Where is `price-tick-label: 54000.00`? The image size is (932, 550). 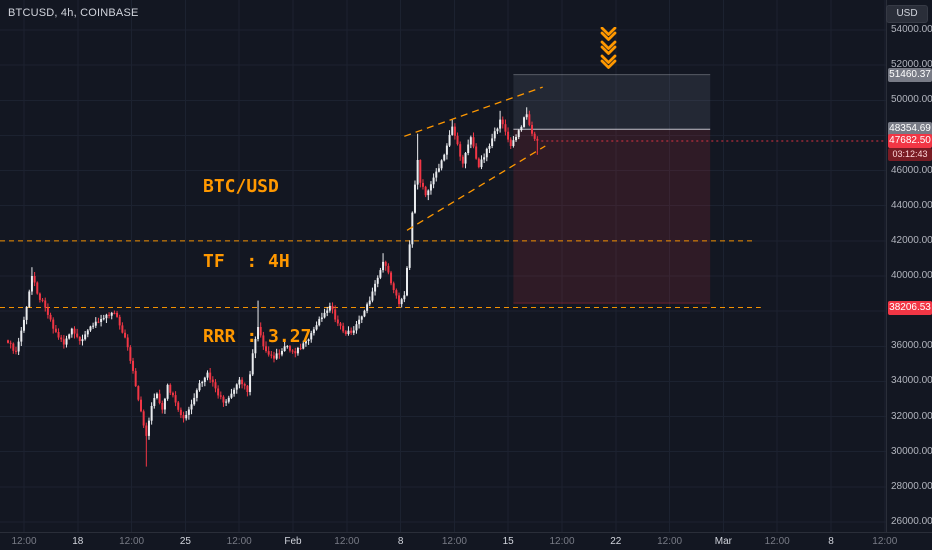
price-tick-label: 54000.00 is located at coordinates (911, 29).